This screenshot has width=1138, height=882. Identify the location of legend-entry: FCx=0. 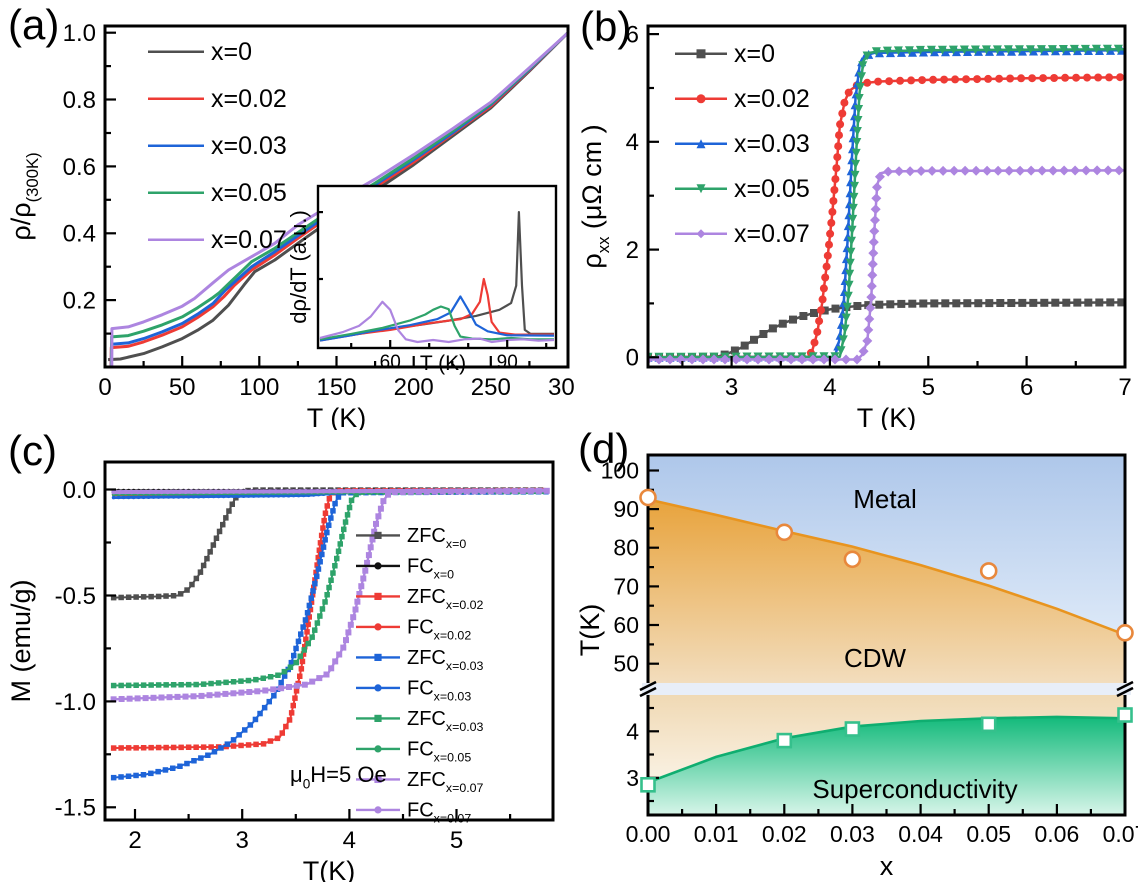
(405, 569).